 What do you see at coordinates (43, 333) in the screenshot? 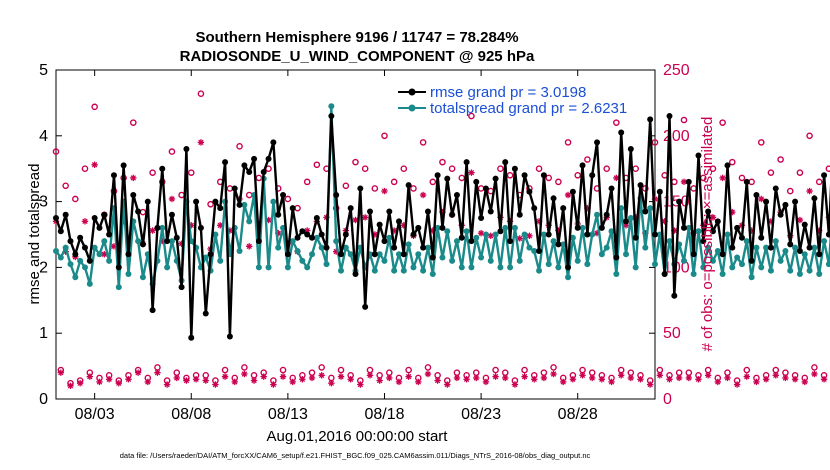
I see `y-left-tick-label: 1` at bounding box center [43, 333].